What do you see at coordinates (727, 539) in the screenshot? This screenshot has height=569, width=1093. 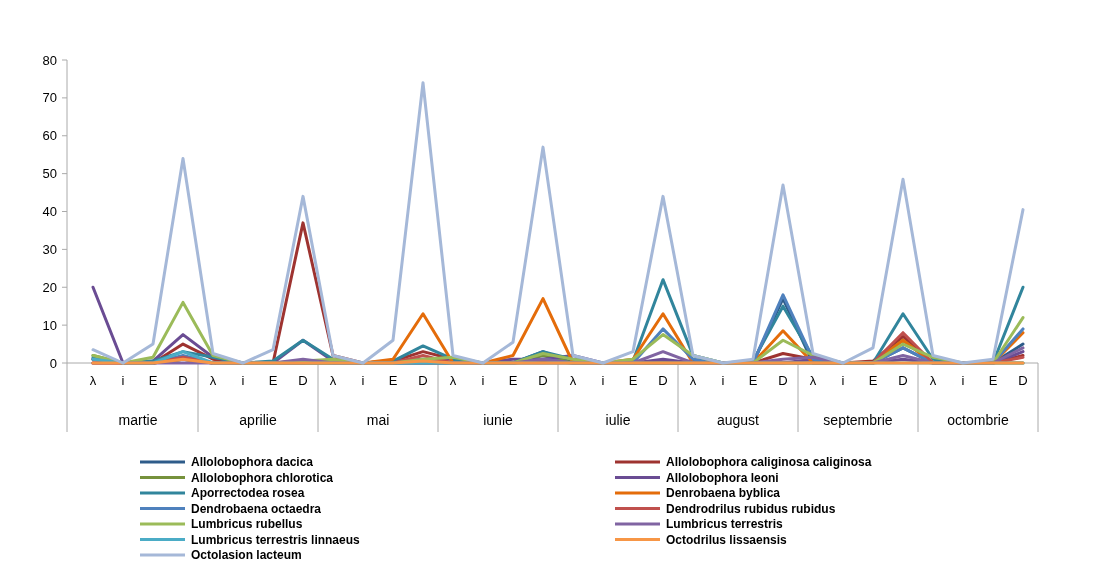 I see `legend-label: Octodrilus lissaensis` at bounding box center [727, 539].